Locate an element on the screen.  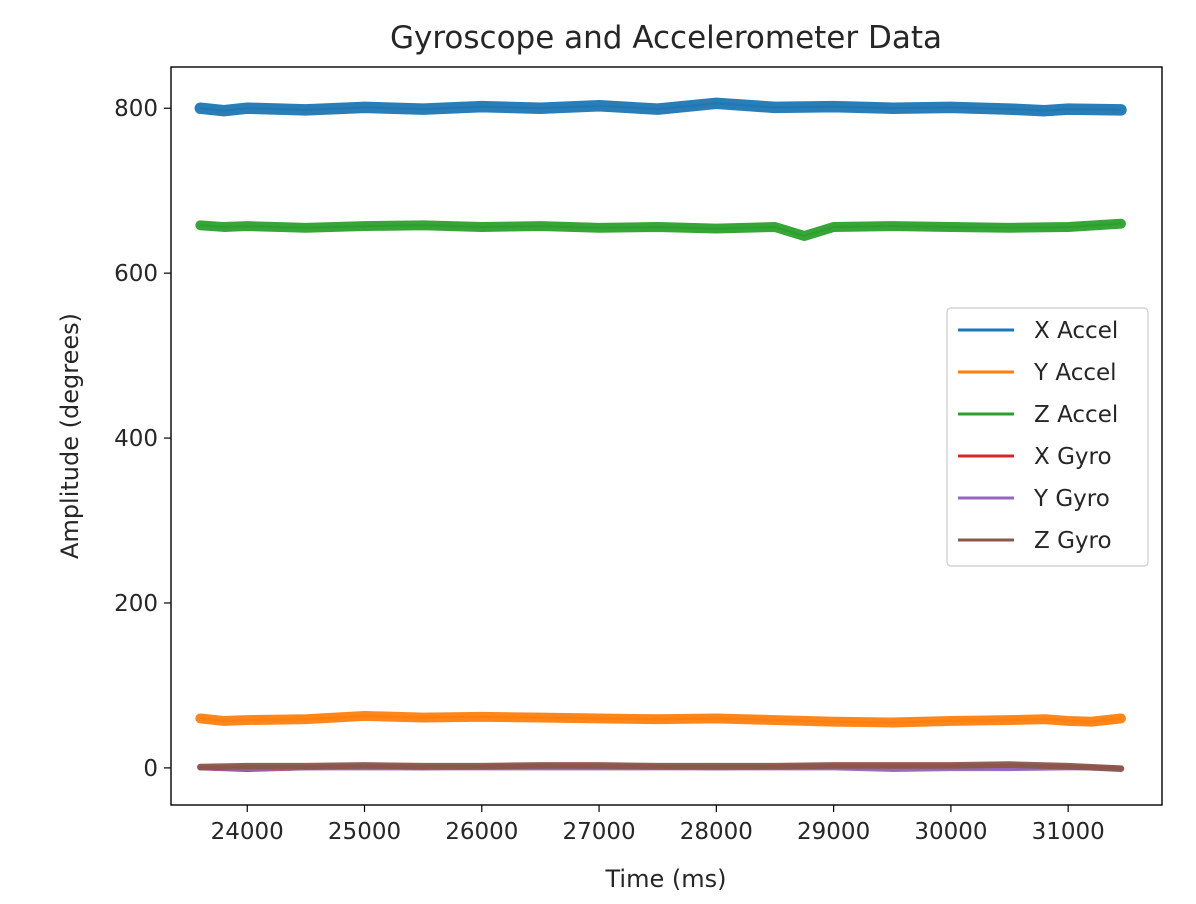
series-line-z-gyro is located at coordinates (661, 766).